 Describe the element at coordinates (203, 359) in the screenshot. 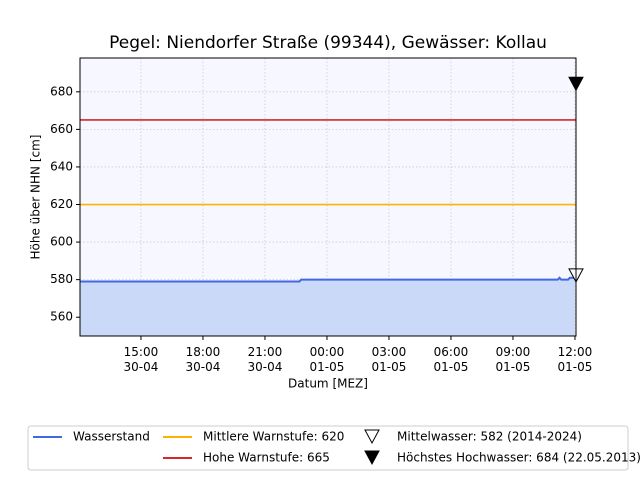

I see `x-tick-label: 18:00 30-04` at that location.